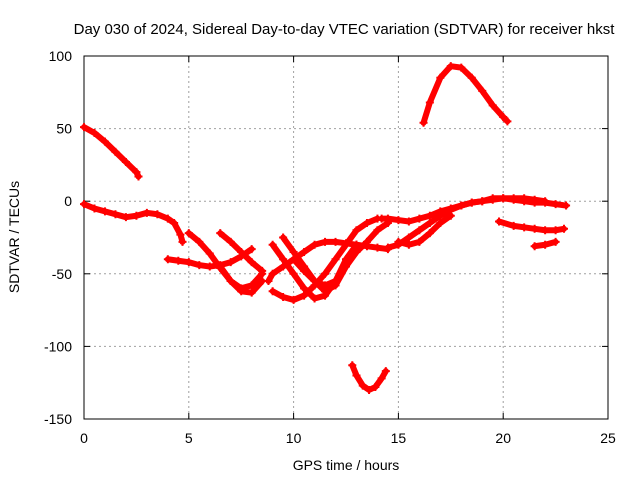  I want to click on x-tick-label: 25, so click(608, 438).